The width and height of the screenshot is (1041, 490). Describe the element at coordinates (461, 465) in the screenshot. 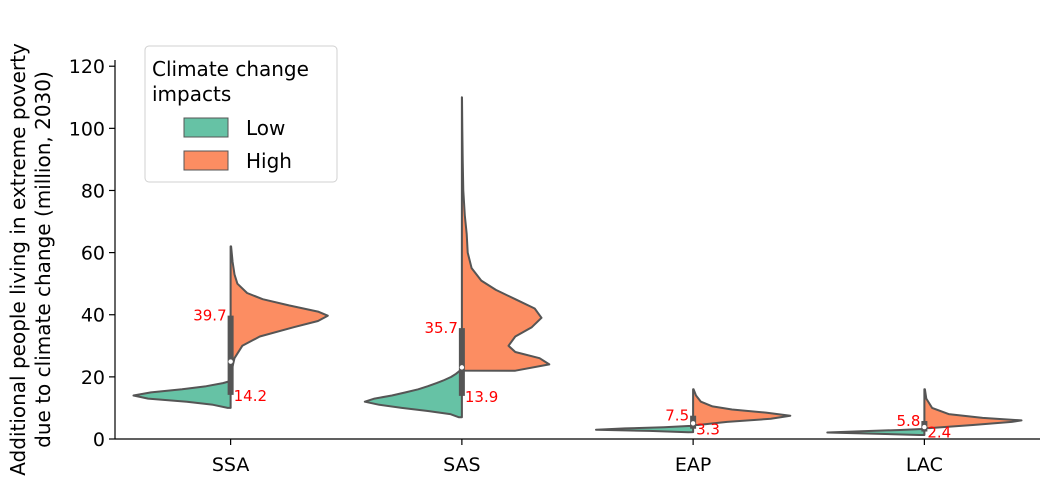

I see `x-tick-label-sas: SAS` at that location.